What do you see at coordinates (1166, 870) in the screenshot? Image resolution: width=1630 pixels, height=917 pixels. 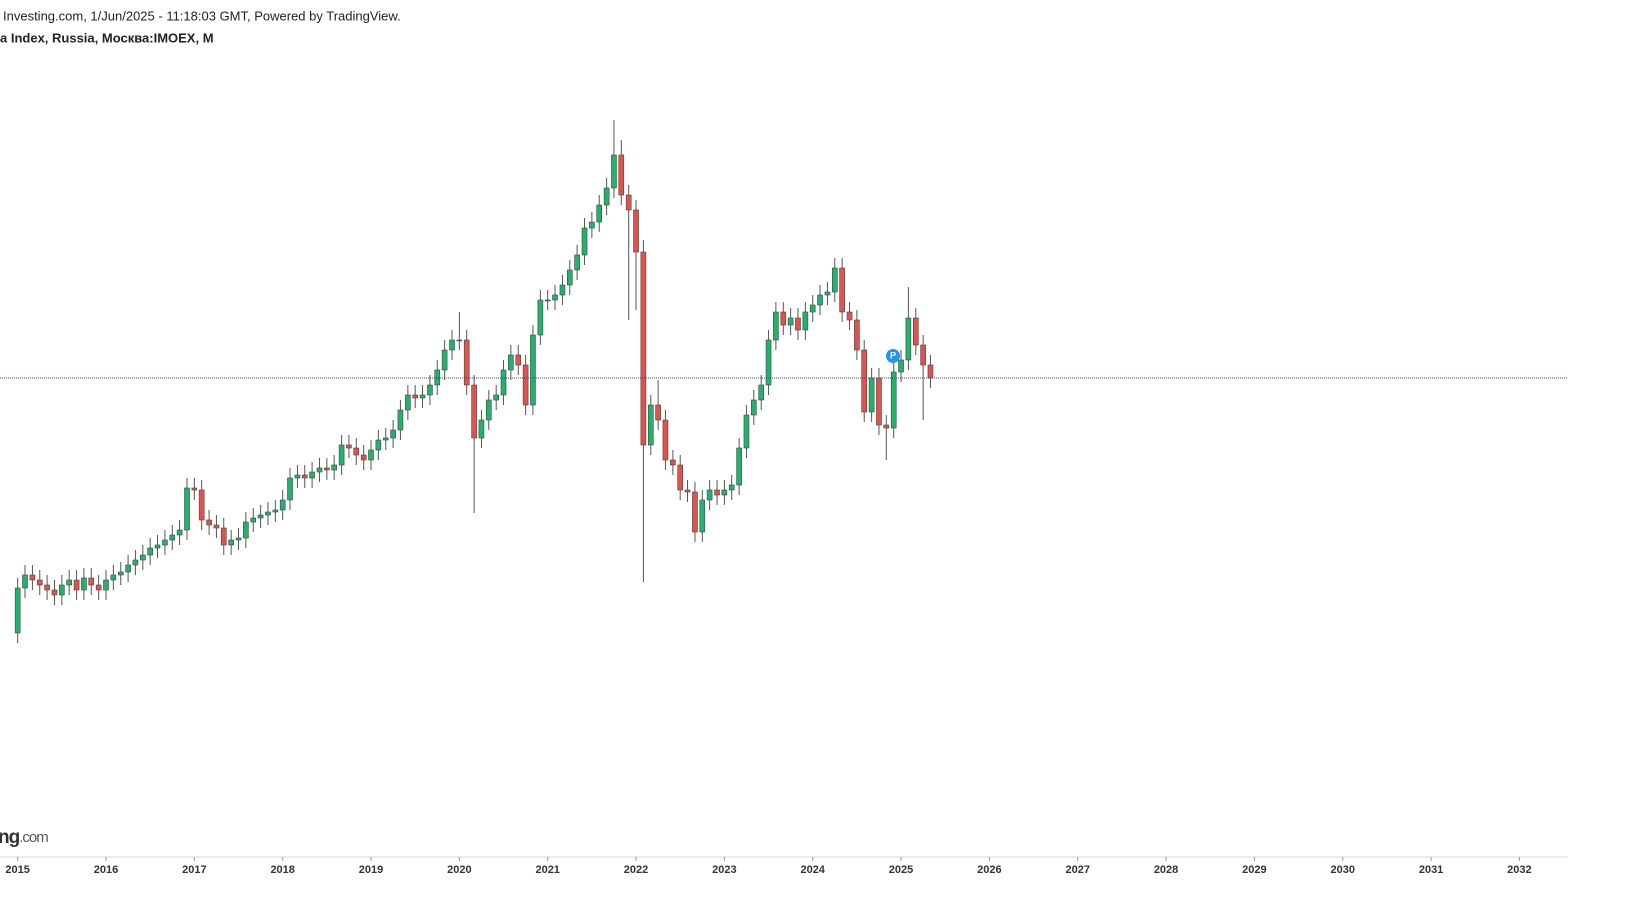 I see `x-tick-label: 2028` at bounding box center [1166, 870].